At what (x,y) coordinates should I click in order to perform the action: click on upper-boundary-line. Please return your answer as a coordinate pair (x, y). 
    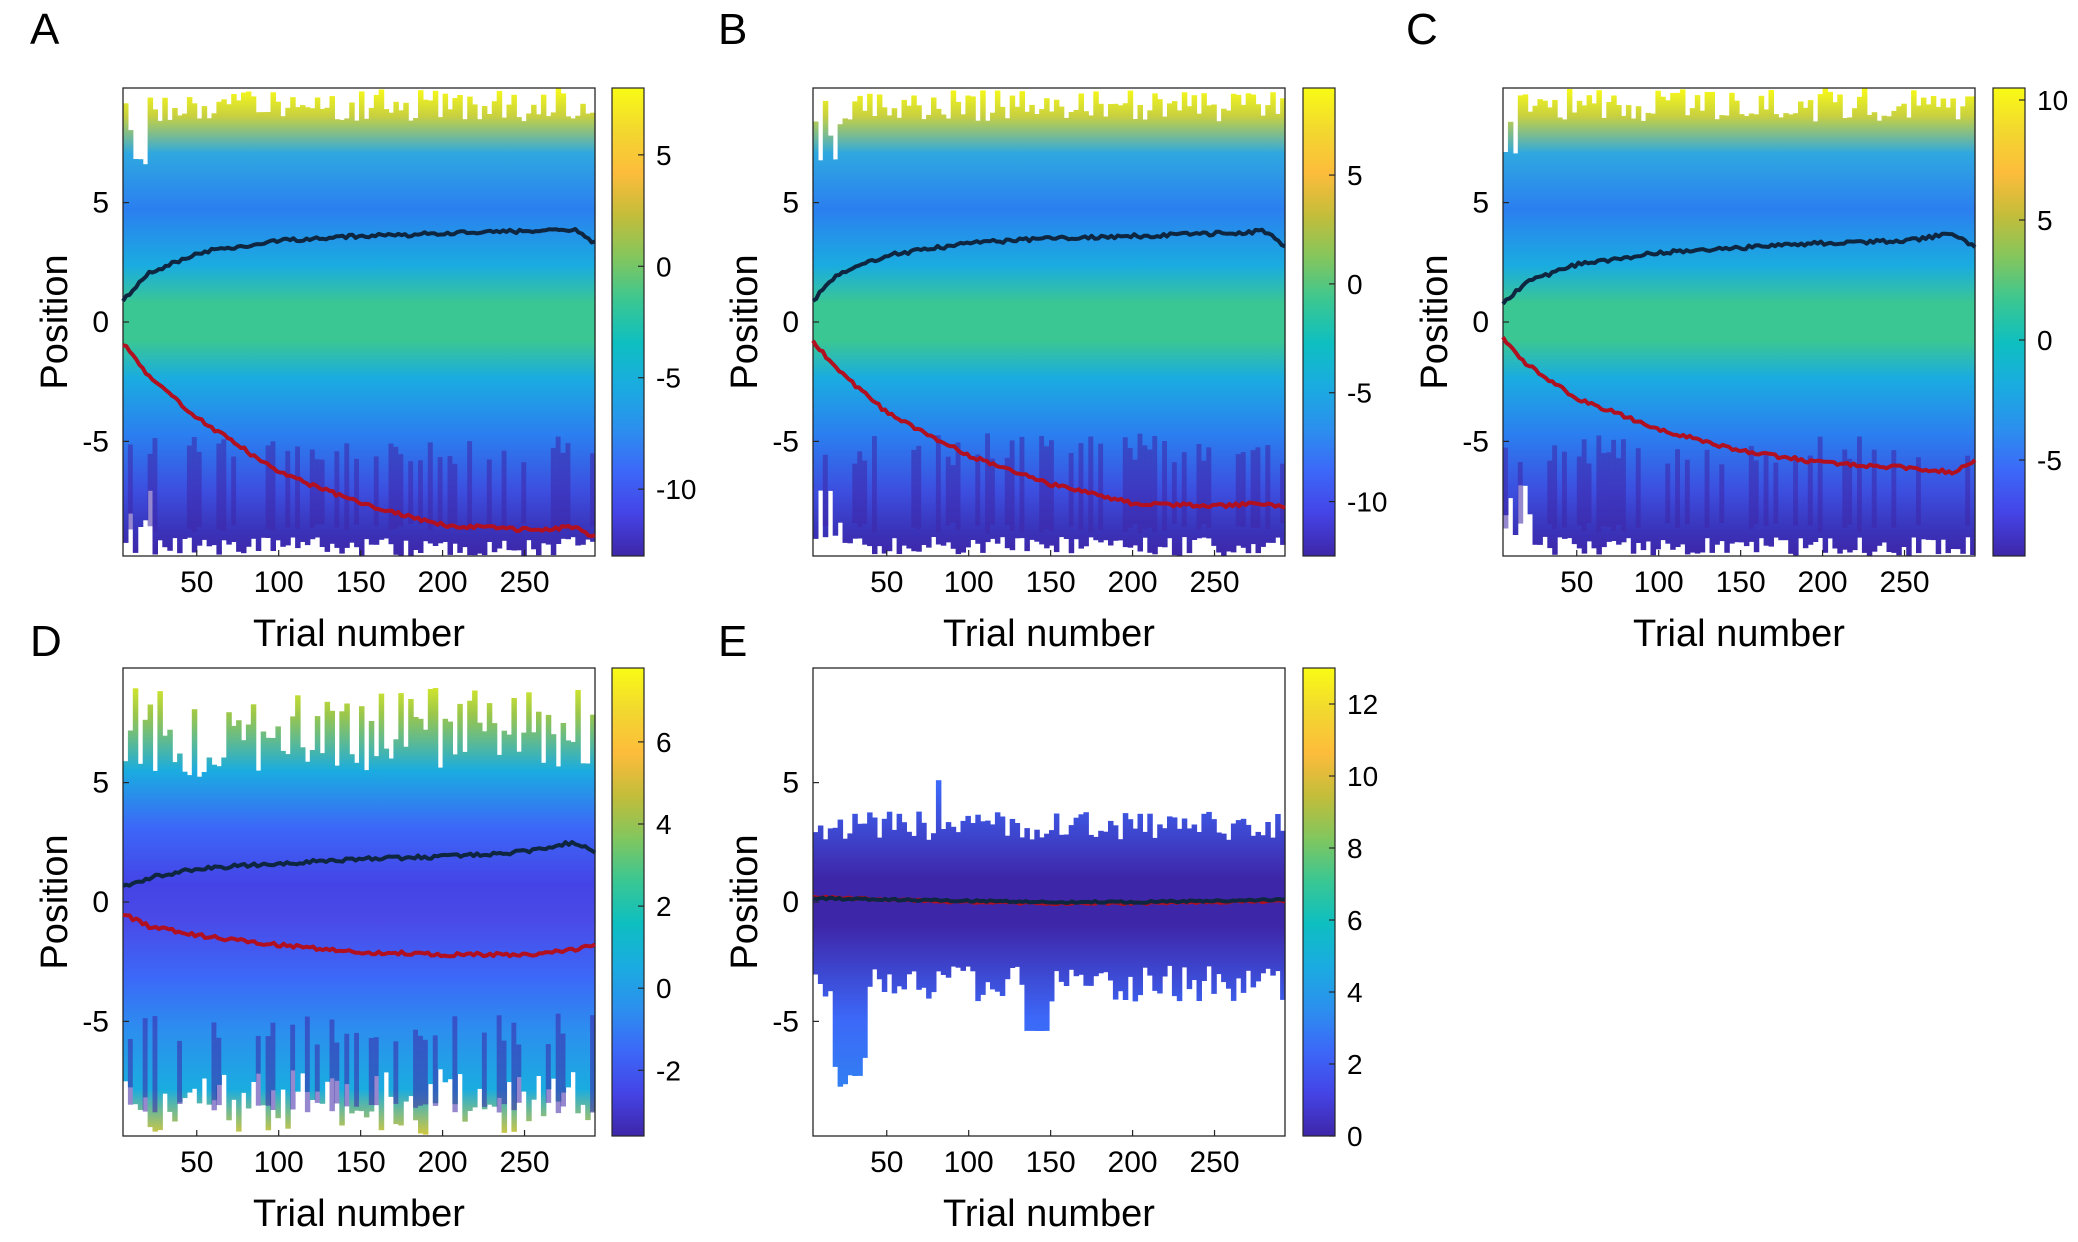
    Looking at the image, I should click on (358, 265).